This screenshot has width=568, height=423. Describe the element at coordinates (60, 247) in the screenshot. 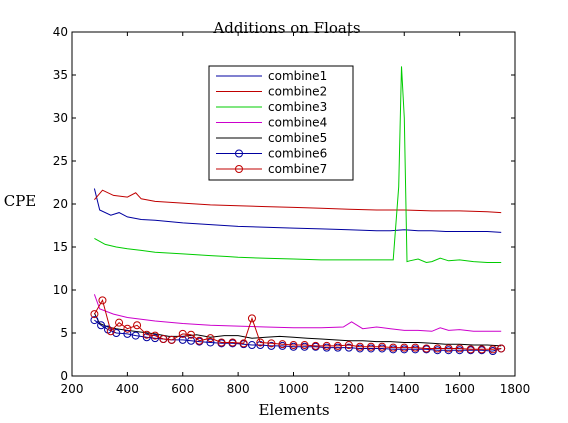

I see `y-tick-label: 15` at that location.